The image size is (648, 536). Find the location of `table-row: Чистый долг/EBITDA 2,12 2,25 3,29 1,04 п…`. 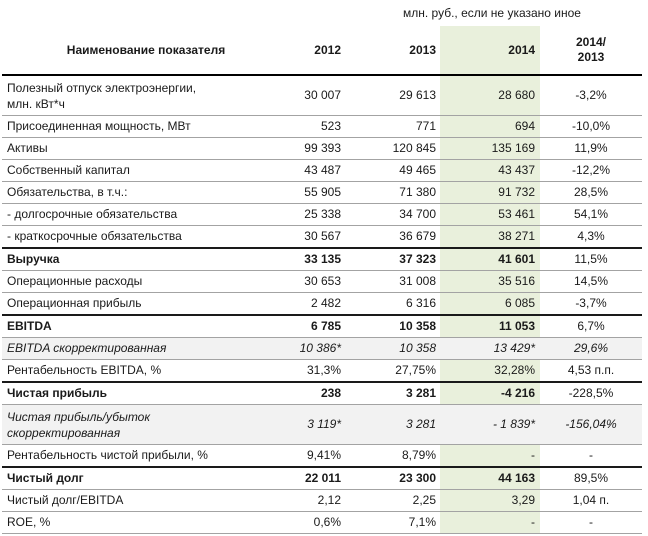

table-row: Чистый долг/EBITDA 2,12 2,25 3,29 1,04 п… is located at coordinates (322, 500).